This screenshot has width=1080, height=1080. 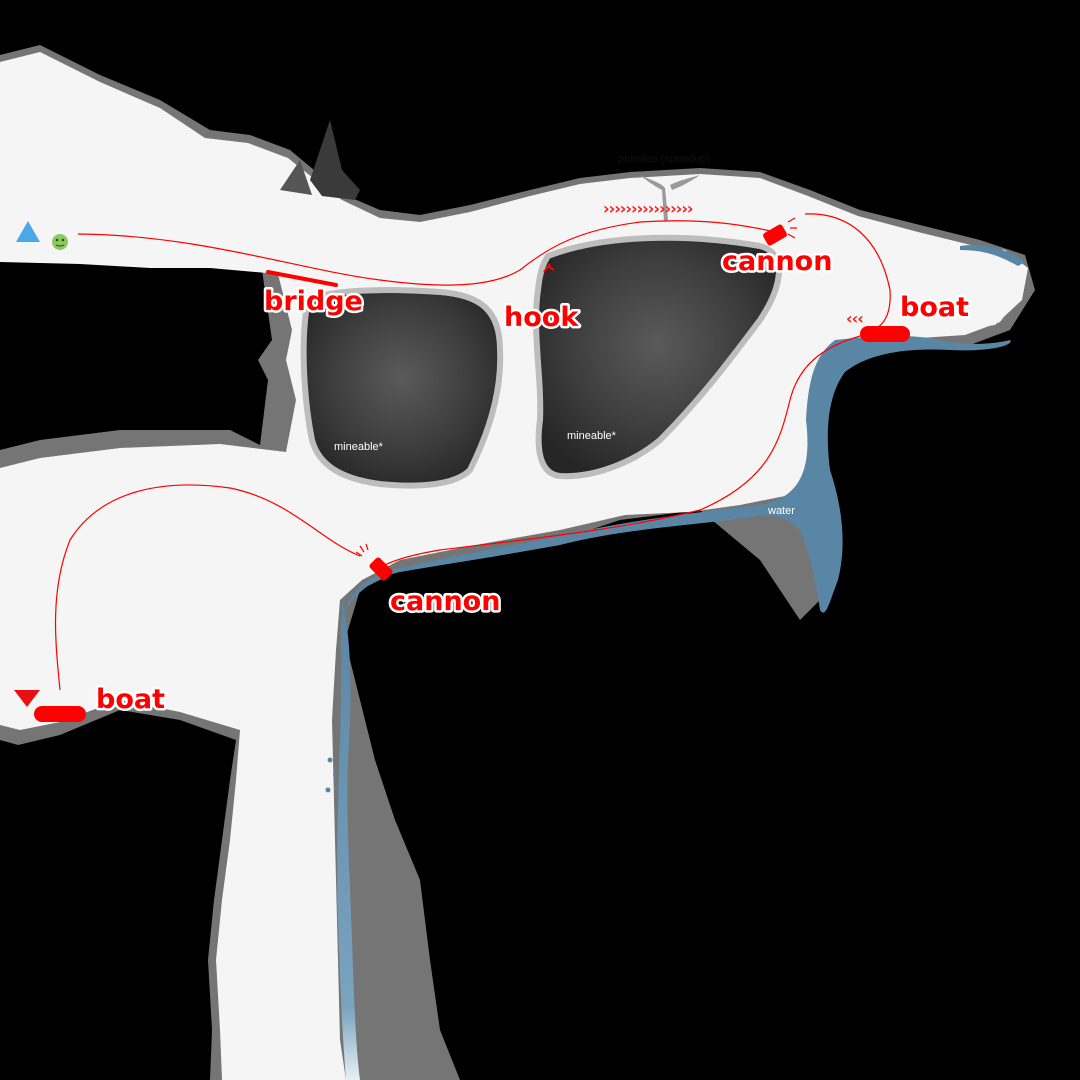 What do you see at coordinates (781, 511) in the screenshot?
I see `water-label: water` at bounding box center [781, 511].